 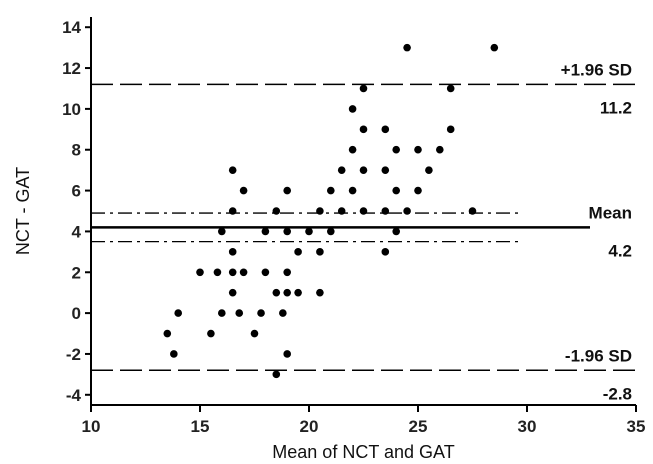 I want to click on y-tick-label: 8, so click(x=76, y=150).